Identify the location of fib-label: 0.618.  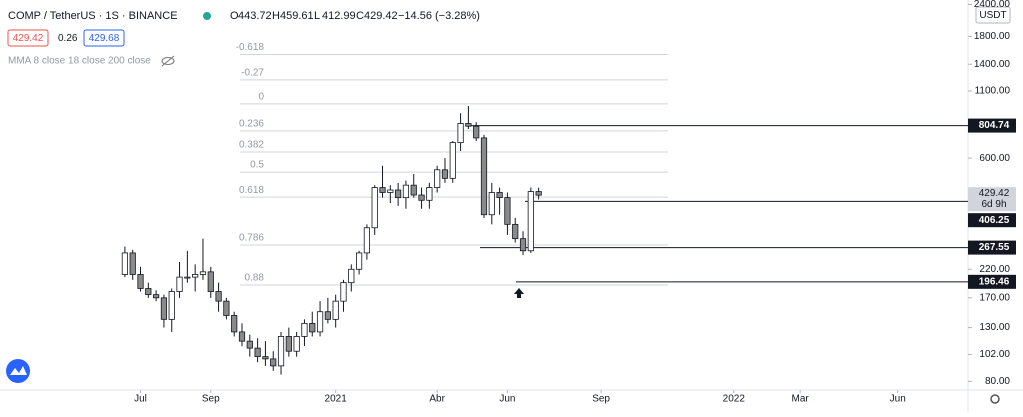
(251, 190).